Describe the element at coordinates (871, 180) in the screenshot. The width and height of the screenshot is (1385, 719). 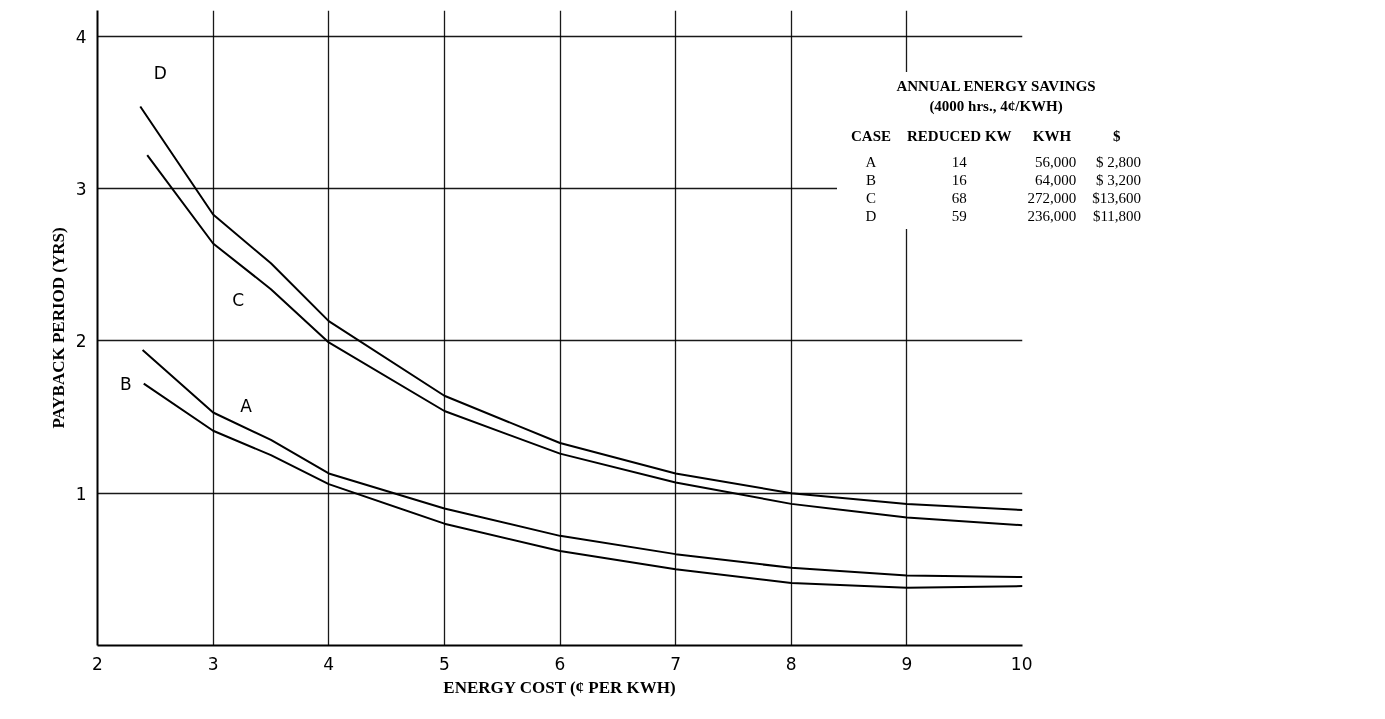
I see `annotation: B` at that location.